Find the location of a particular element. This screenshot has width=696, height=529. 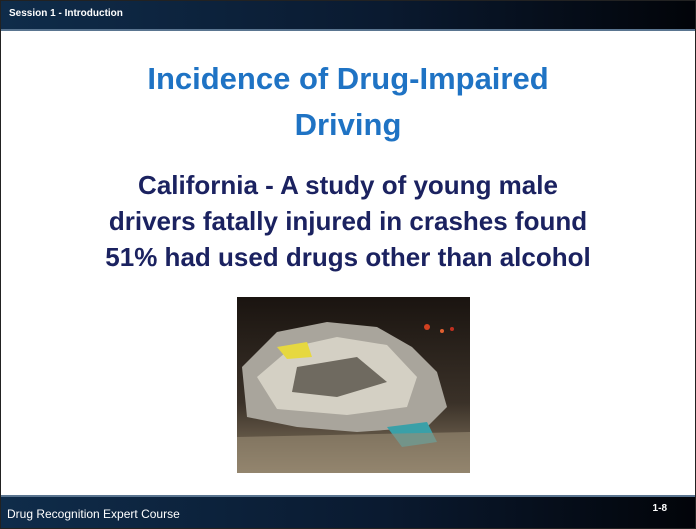

course-label: Drug Recognition Expert Course is located at coordinates (93, 514).